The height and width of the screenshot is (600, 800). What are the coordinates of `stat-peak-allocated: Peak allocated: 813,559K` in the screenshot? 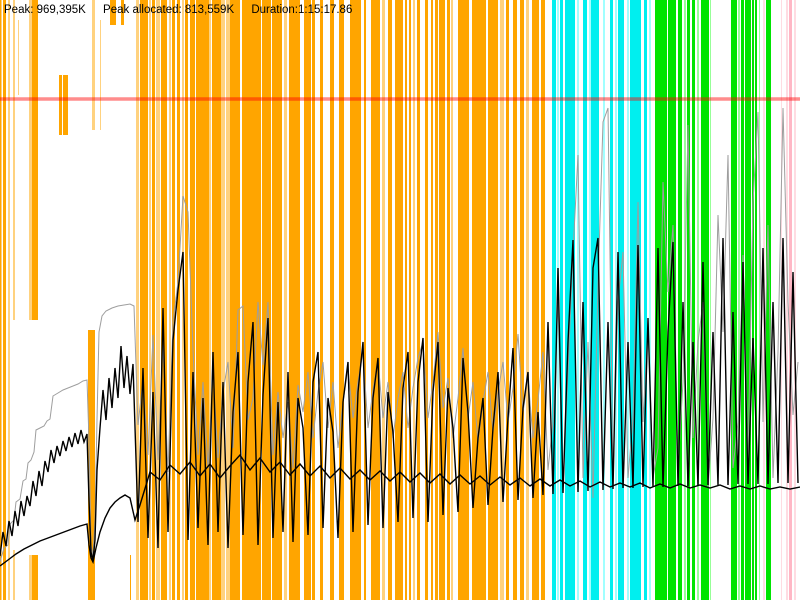 It's located at (169, 10).